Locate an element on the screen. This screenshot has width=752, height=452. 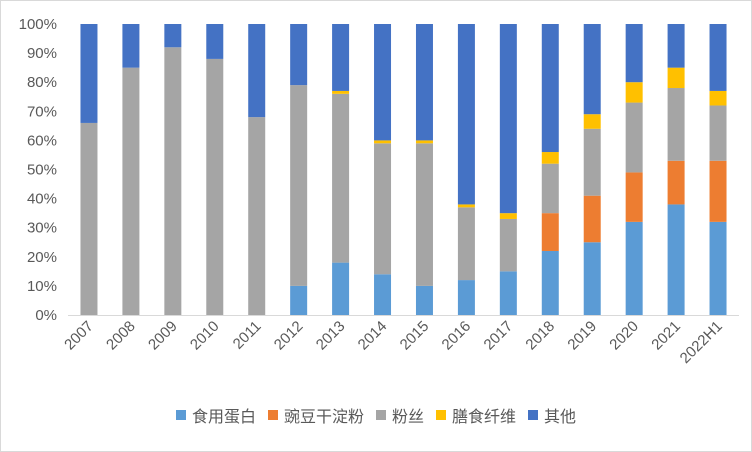
y-tick-label: 100% is located at coordinates (38, 24).